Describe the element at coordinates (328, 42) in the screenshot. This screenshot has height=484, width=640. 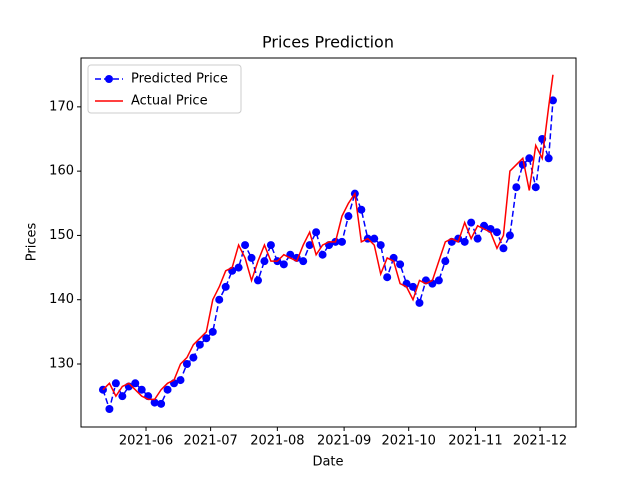
I see `chart-title: Prices Prediction` at that location.